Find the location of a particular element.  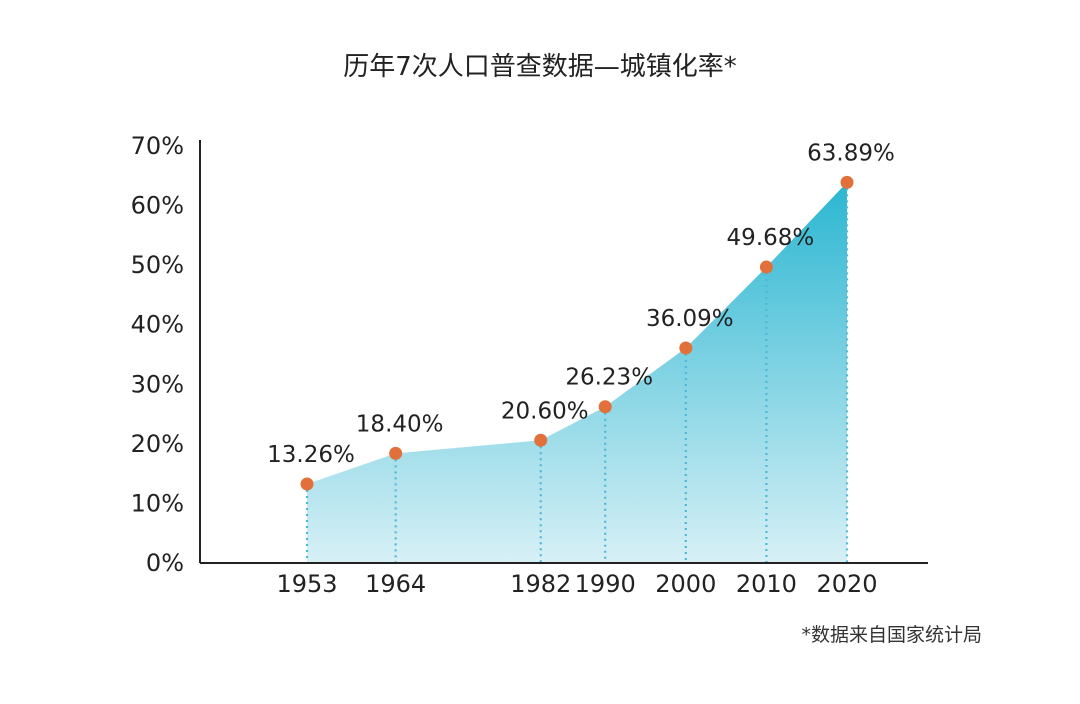

x-tick-label: 1990 is located at coordinates (605, 584).